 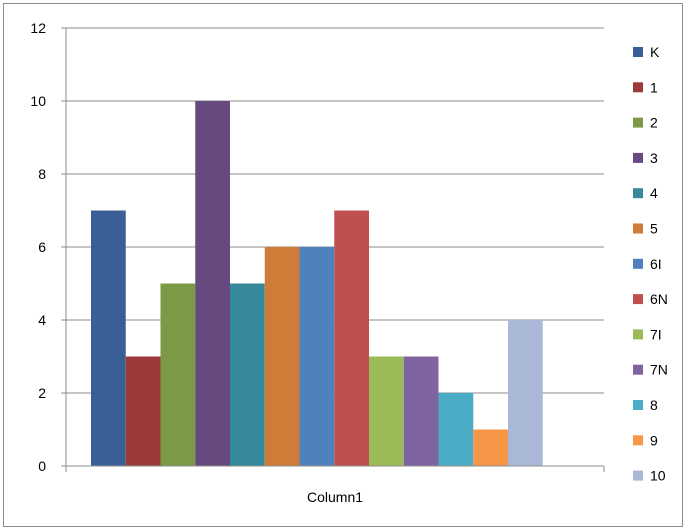 I want to click on legend: K 1 2 3 4 5 6I 6N 7I 7N 8 9 10, so click(x=650, y=264).